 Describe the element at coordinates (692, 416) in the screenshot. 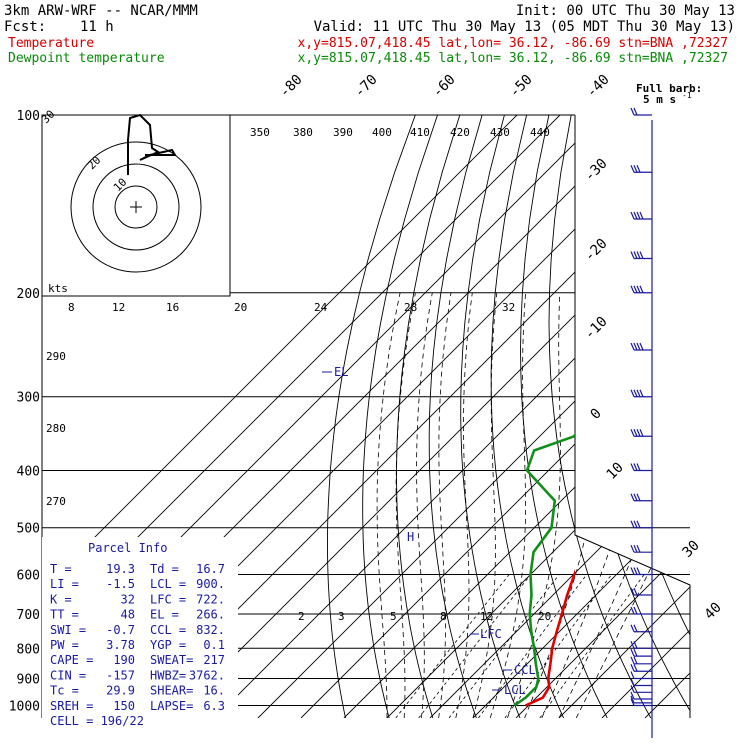

I see `isotherm-line` at that location.